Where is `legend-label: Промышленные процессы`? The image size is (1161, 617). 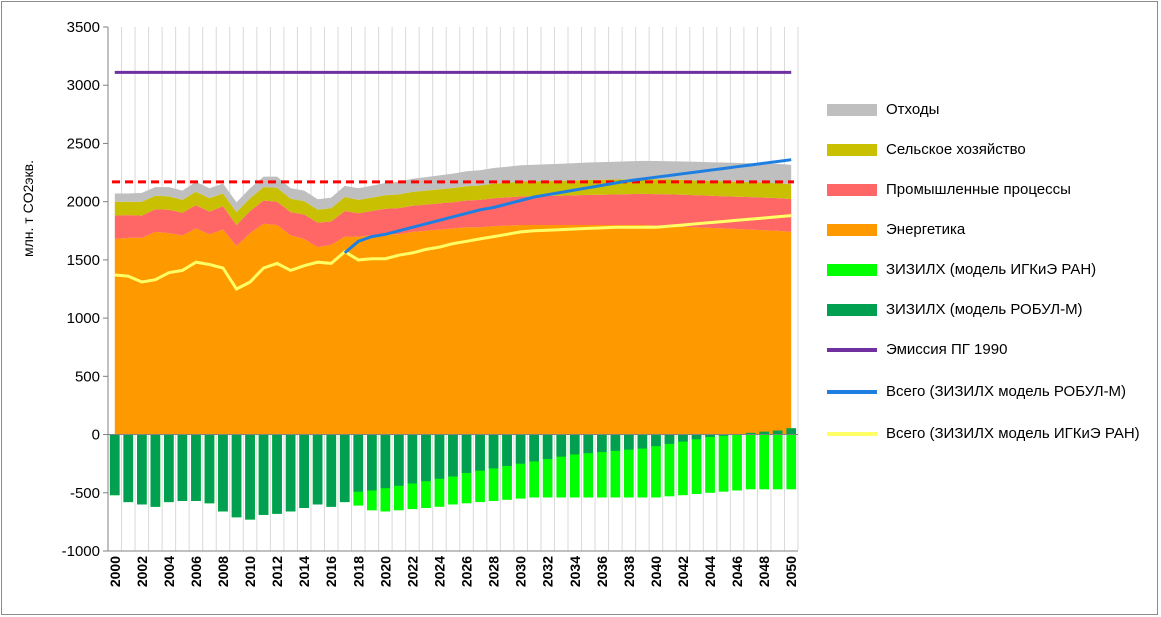
legend-label: Промышленные процессы is located at coordinates (978, 189).